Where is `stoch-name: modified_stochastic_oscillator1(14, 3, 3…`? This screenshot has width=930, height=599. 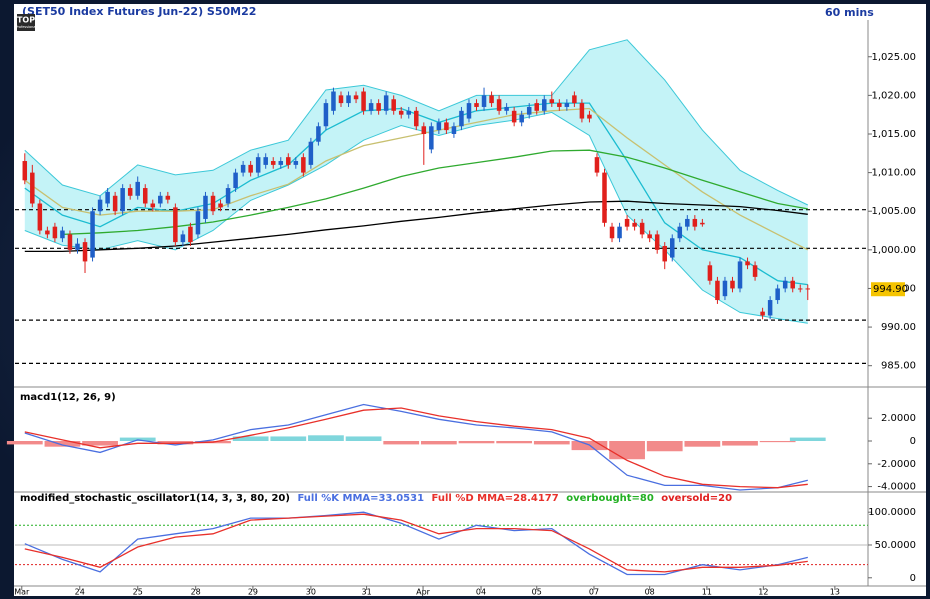 stoch-name: modified_stochastic_oscillator1(14, 3, 3… is located at coordinates (155, 498).